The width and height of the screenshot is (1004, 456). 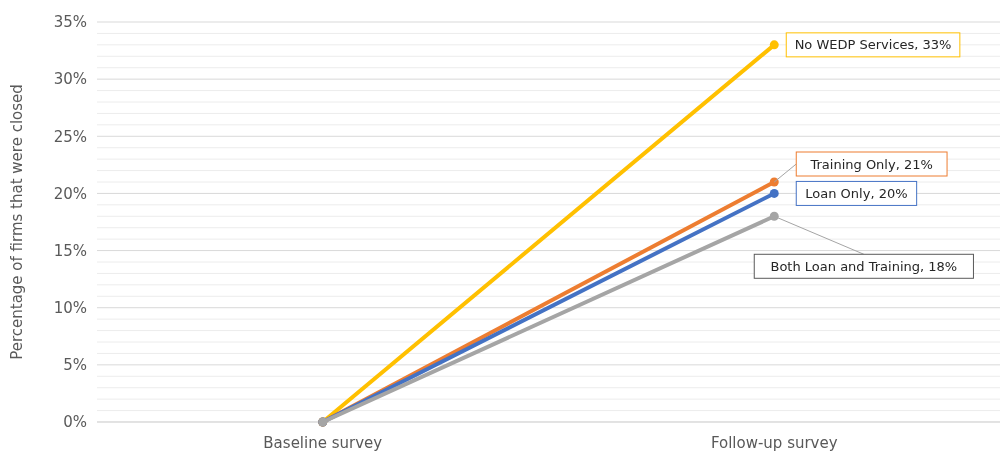 What do you see at coordinates (75, 422) in the screenshot?
I see `y-tick-label: 0%` at bounding box center [75, 422].